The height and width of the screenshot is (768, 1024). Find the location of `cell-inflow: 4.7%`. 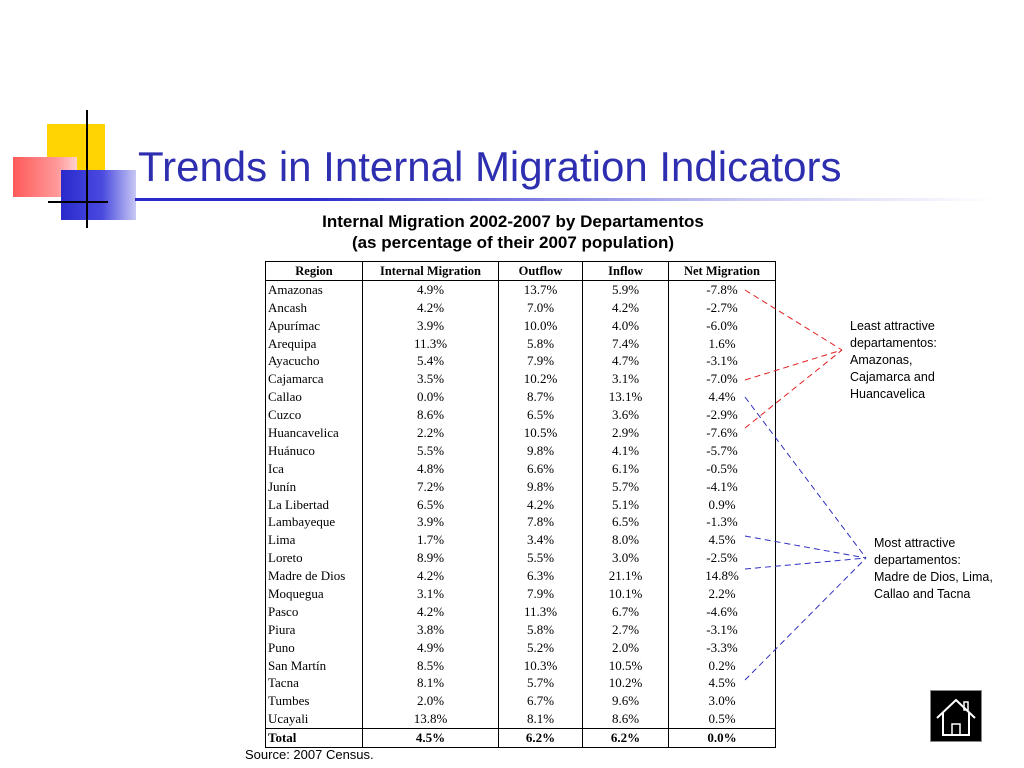

cell-inflow: 4.7% is located at coordinates (625, 361).